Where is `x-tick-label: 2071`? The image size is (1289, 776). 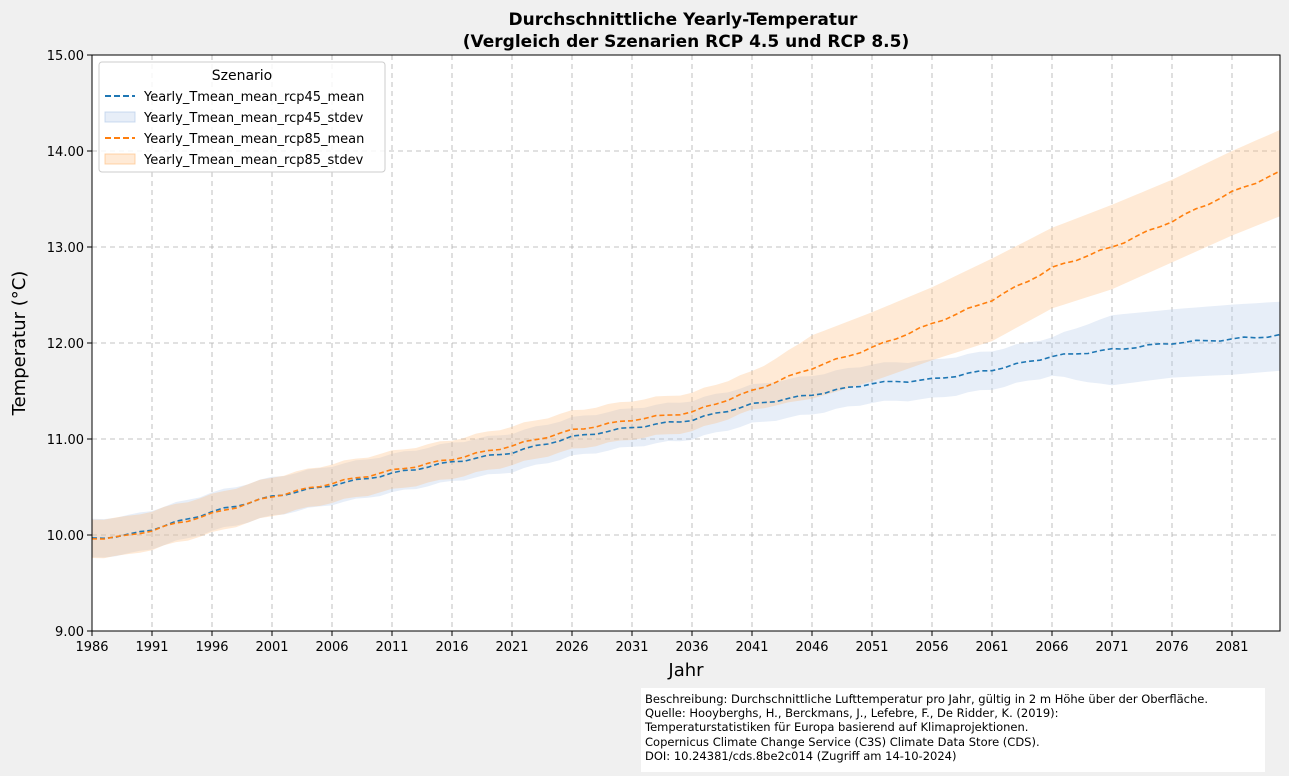
x-tick-label: 2071 is located at coordinates (1111, 647).